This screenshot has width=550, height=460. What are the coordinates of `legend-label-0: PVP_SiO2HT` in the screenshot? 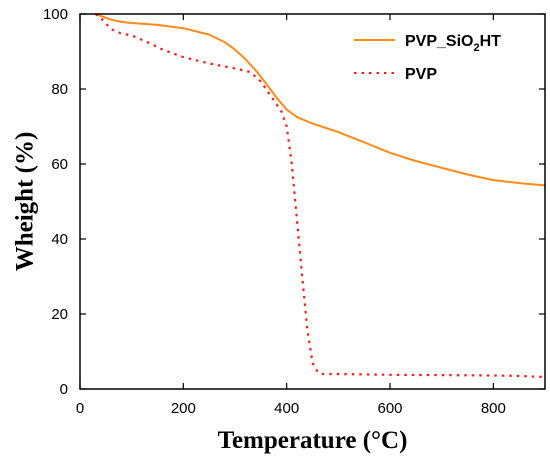 It's located at (453, 43).